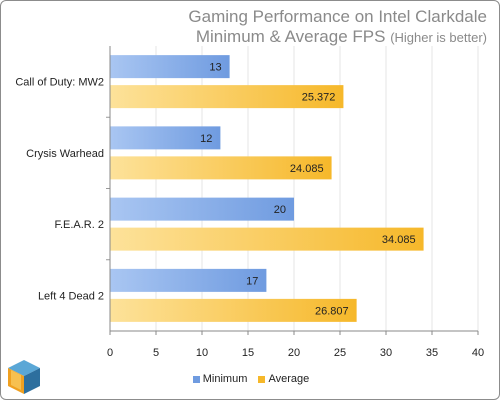  I want to click on legend-label-average: Average, so click(289, 379).